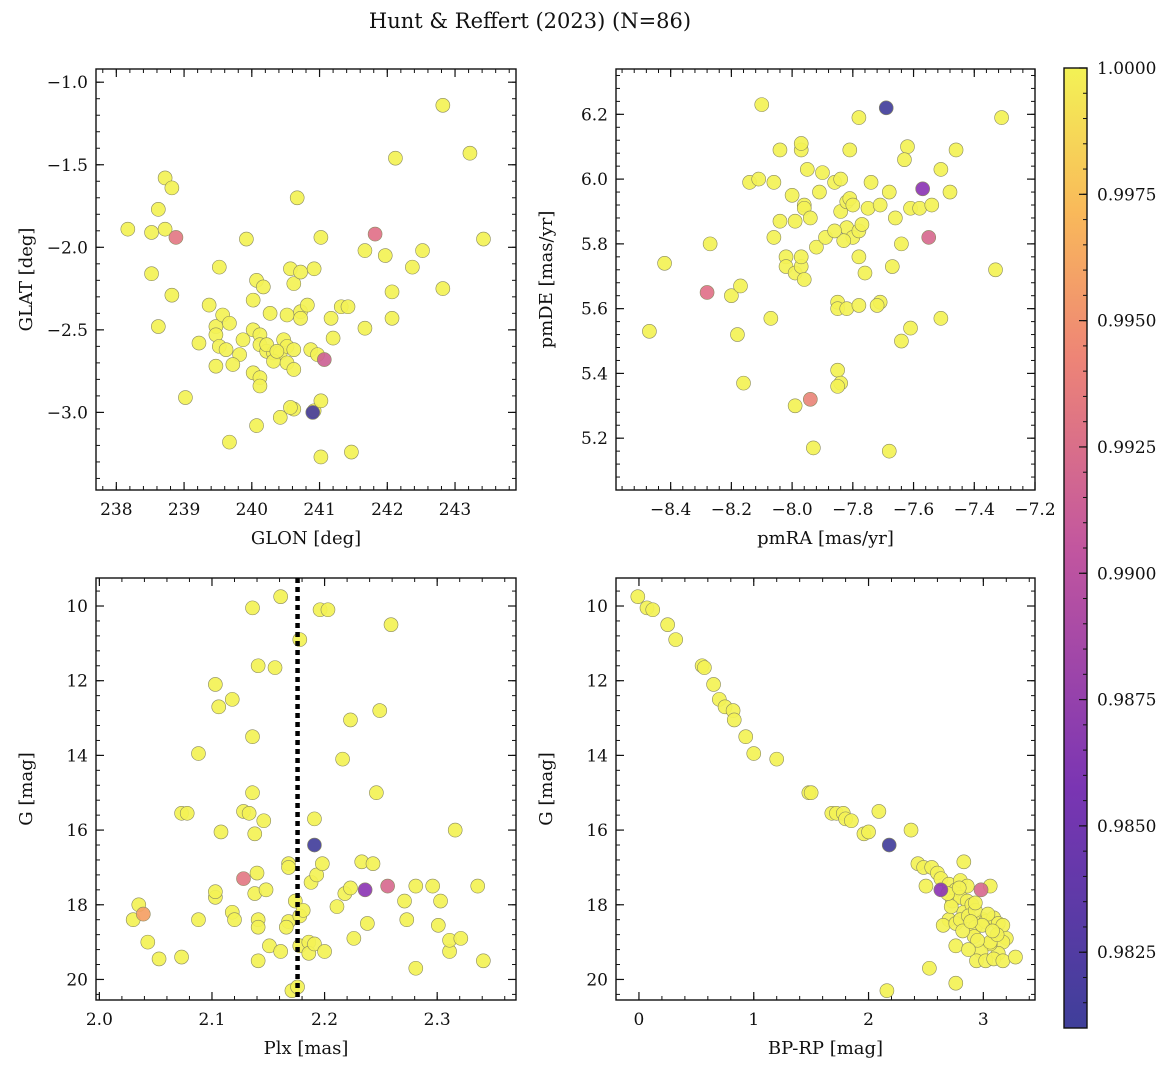  I want to click on y-tick-label: −1.0, so click(67, 83).